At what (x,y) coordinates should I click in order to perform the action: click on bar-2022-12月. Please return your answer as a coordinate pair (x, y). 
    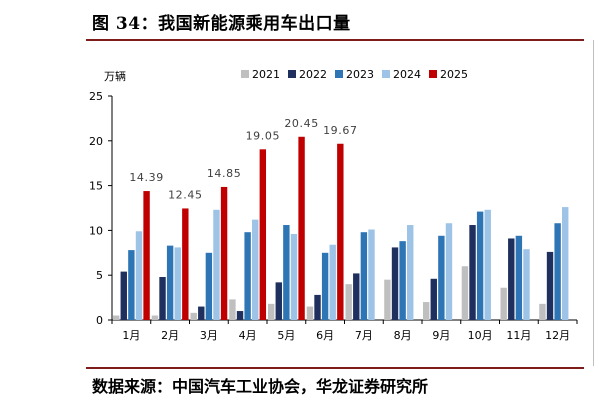
    Looking at the image, I should click on (550, 285).